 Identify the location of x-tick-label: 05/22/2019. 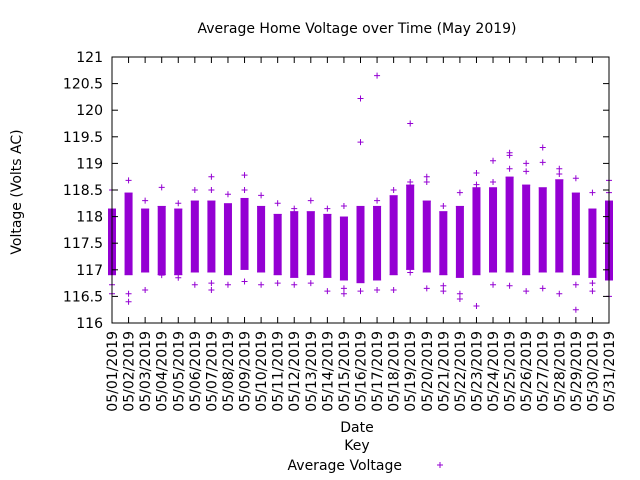
(461, 371).